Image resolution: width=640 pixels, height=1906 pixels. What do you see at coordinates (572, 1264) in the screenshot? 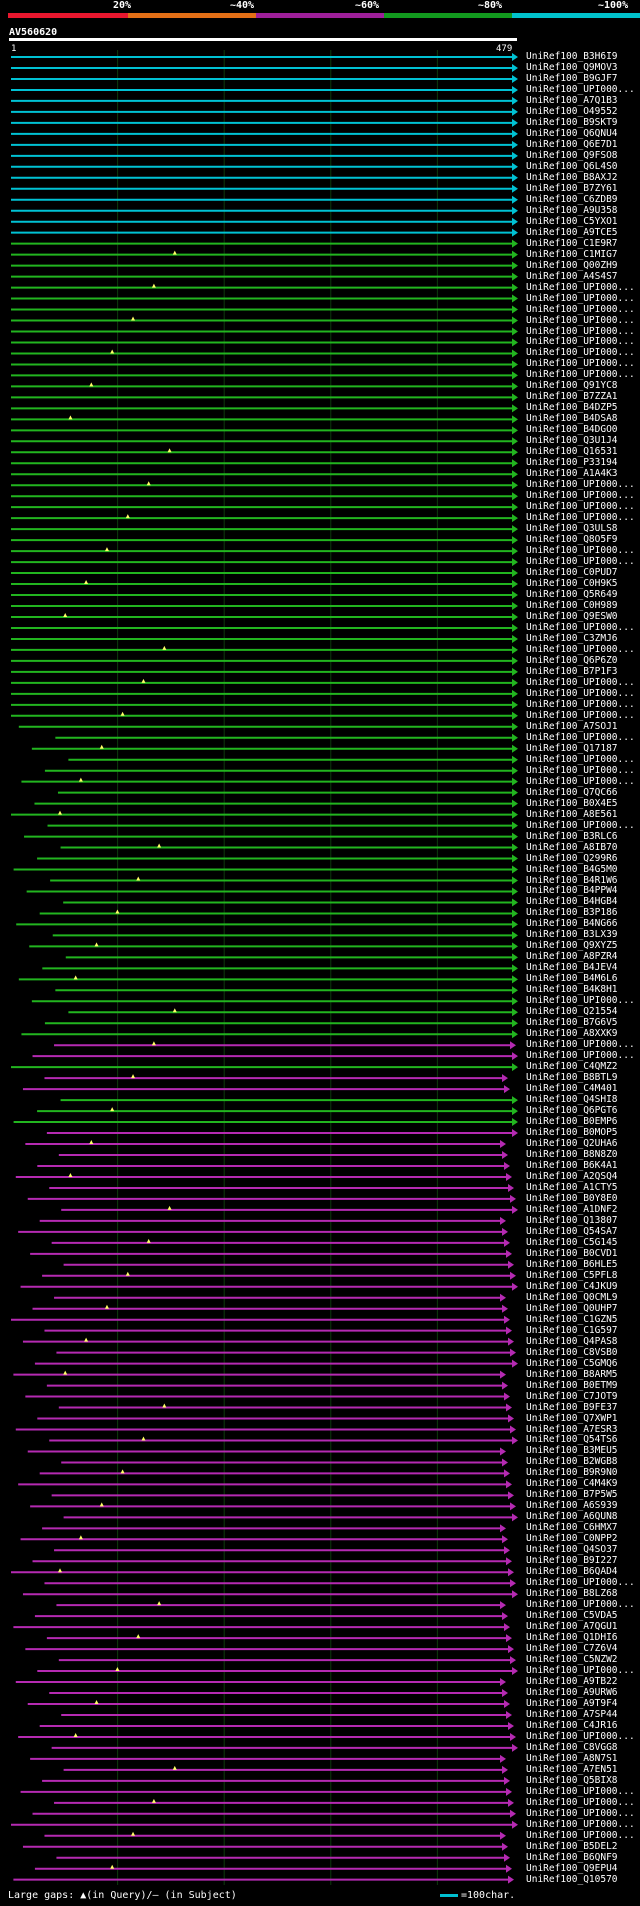
I see `hit-name: UniRef100_B6HLE5` at bounding box center [572, 1264].